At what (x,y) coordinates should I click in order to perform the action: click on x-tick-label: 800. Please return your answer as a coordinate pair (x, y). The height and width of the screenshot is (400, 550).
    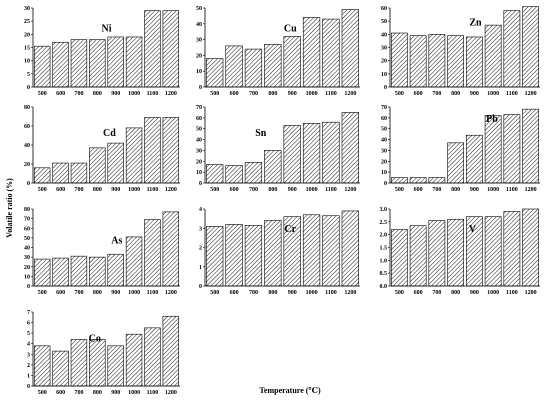
    Looking at the image, I should click on (97, 393).